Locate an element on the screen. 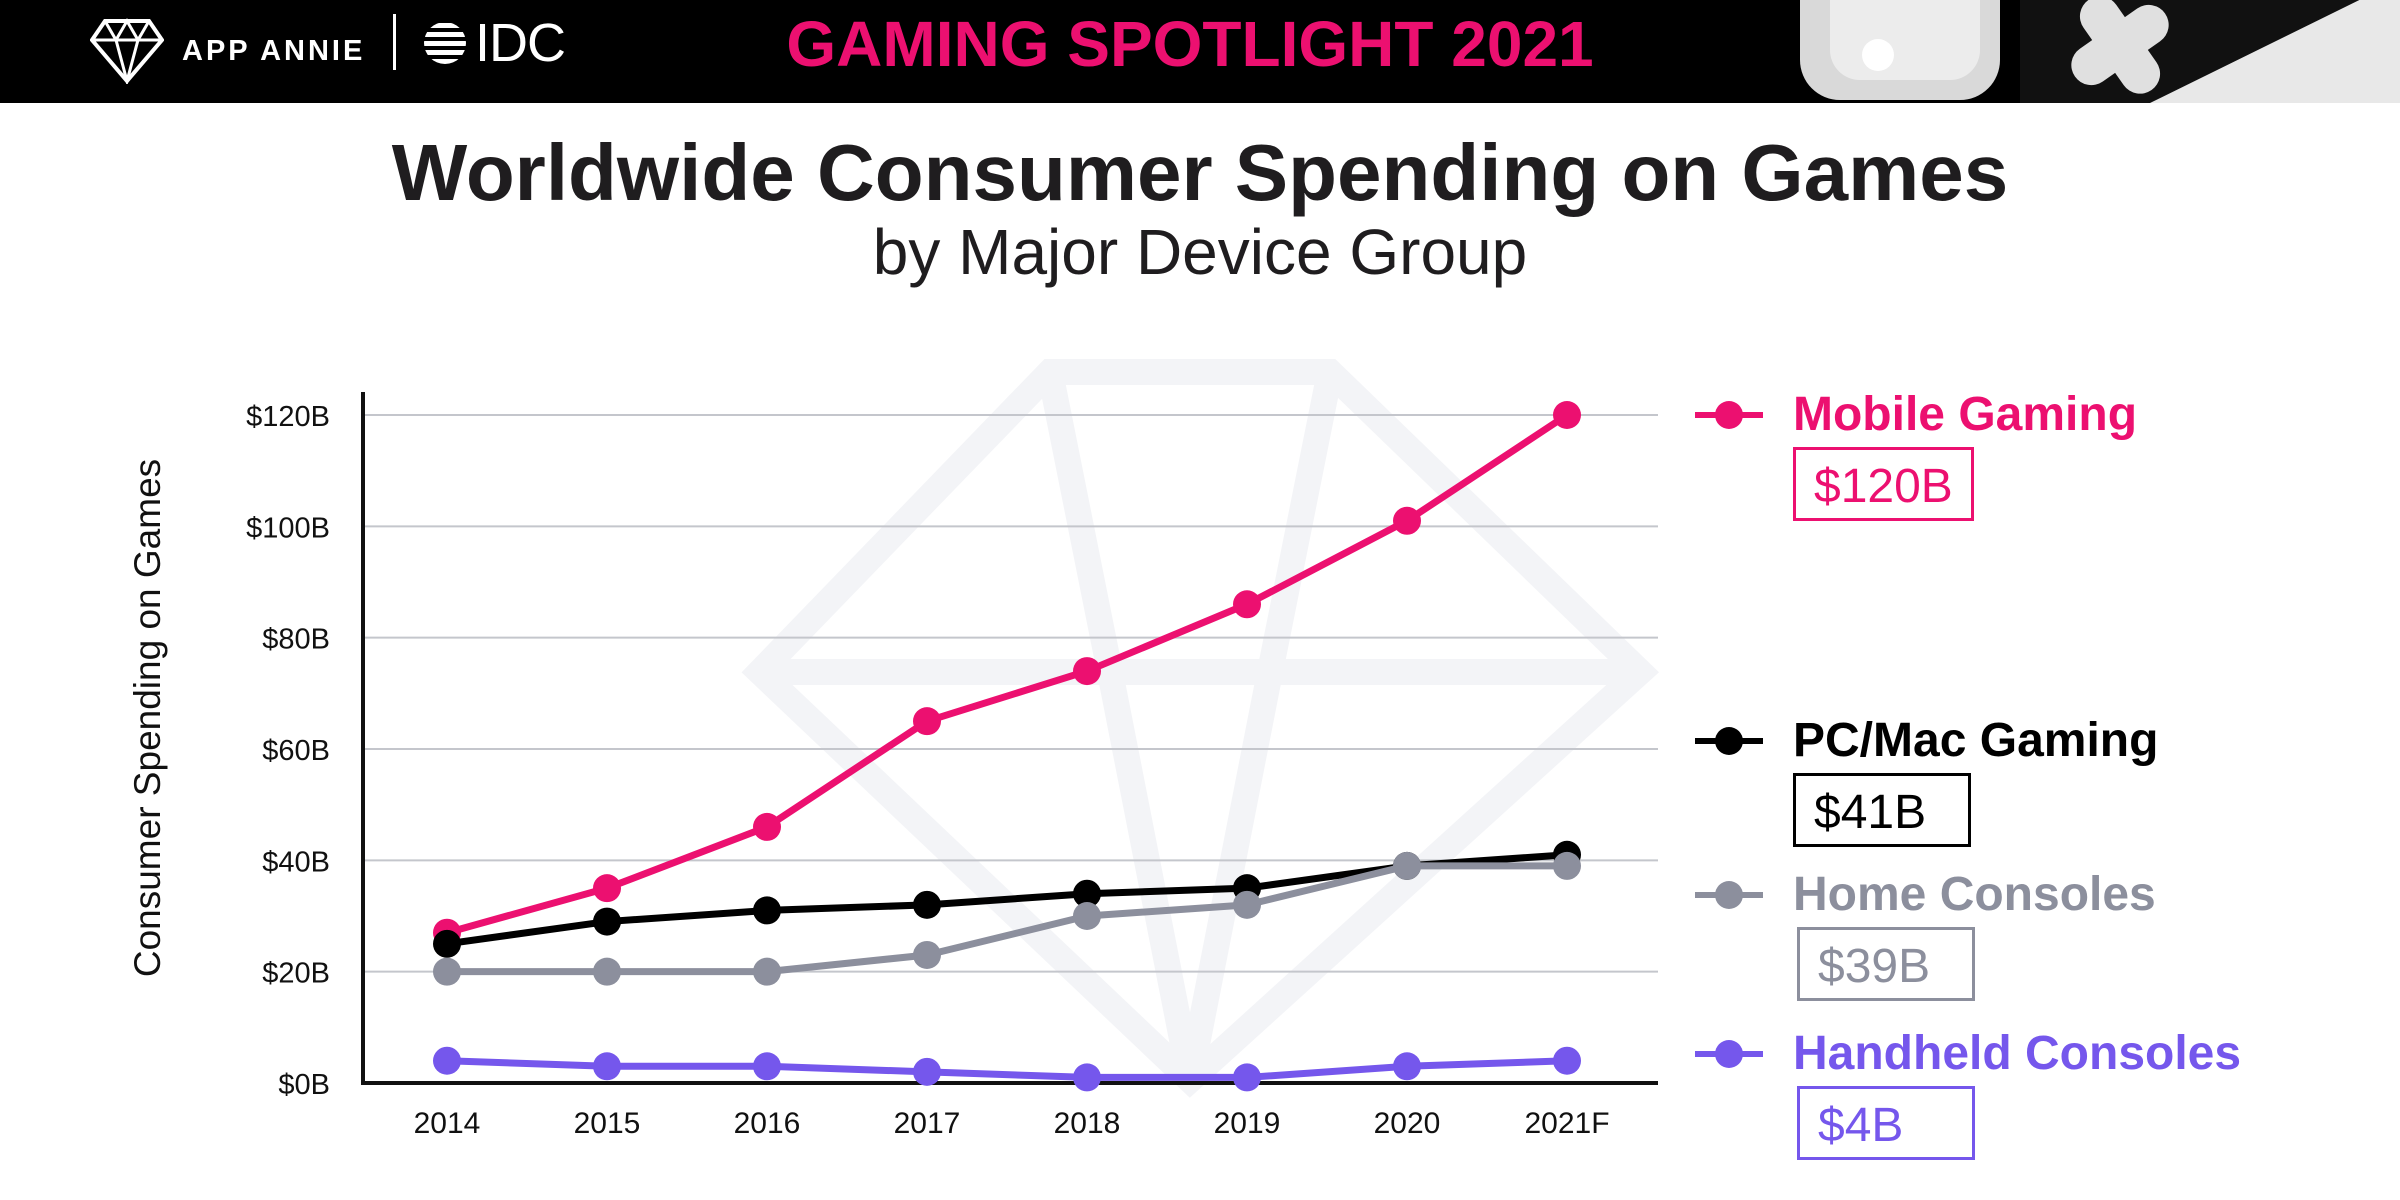 The width and height of the screenshot is (2400, 1200). series-handheld-consoles is located at coordinates (1007, 1069).